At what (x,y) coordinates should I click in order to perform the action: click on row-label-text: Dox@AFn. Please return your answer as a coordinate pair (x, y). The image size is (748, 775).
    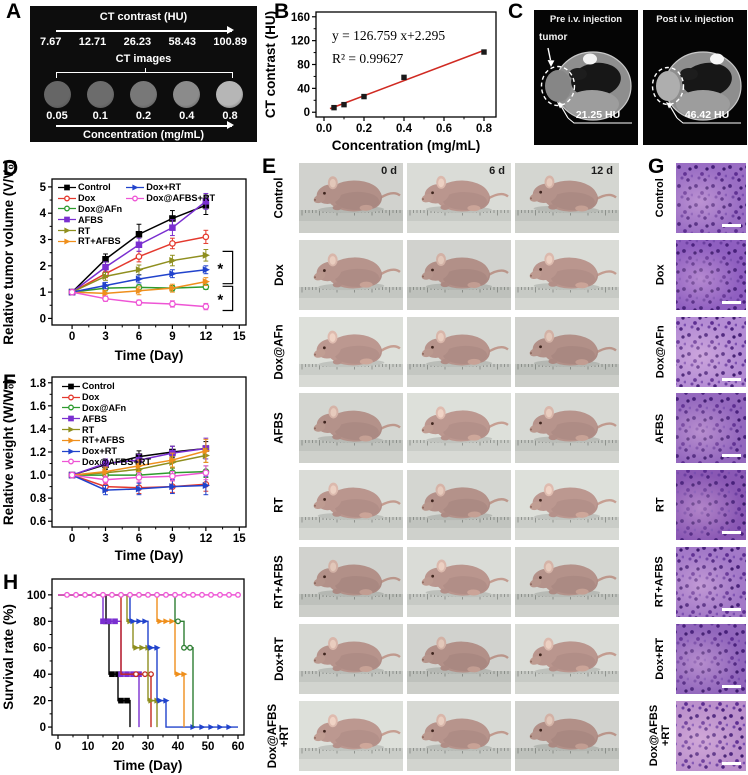
    Looking at the image, I should click on (279, 351).